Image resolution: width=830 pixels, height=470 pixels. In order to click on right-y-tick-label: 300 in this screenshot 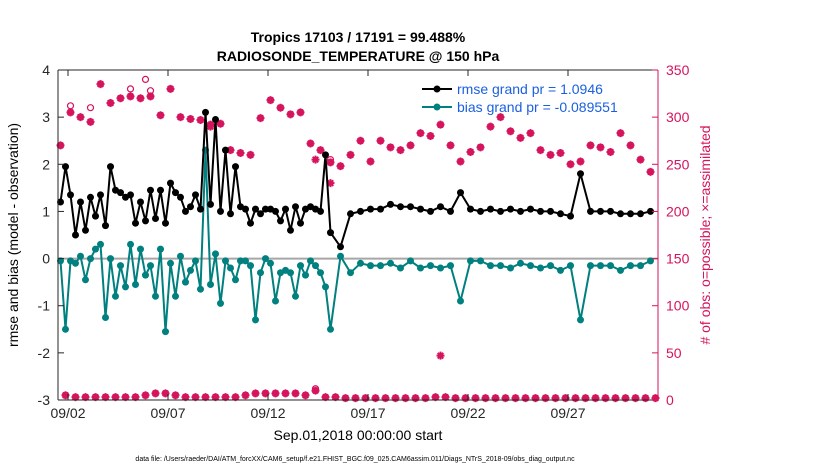, I will do `click(678, 117)`.